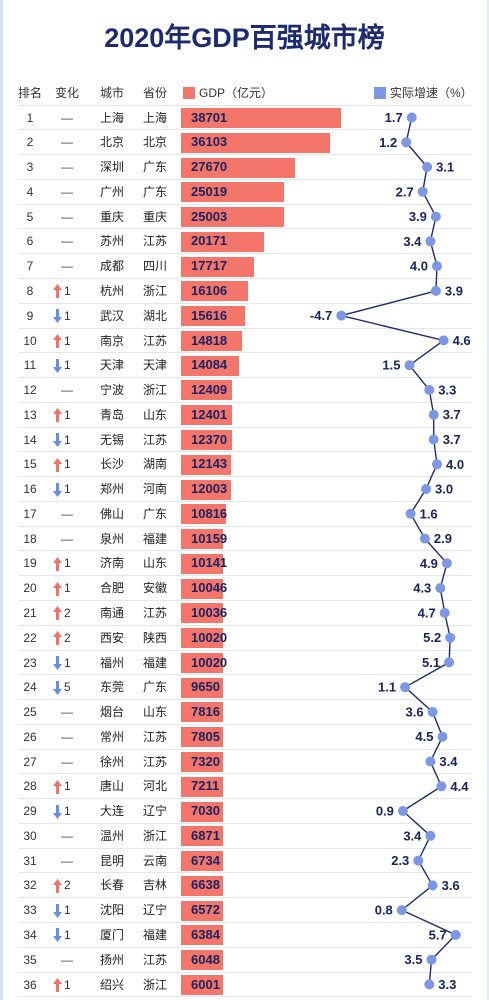  What do you see at coordinates (111, 414) in the screenshot?
I see `city-cell: 青岛` at bounding box center [111, 414].